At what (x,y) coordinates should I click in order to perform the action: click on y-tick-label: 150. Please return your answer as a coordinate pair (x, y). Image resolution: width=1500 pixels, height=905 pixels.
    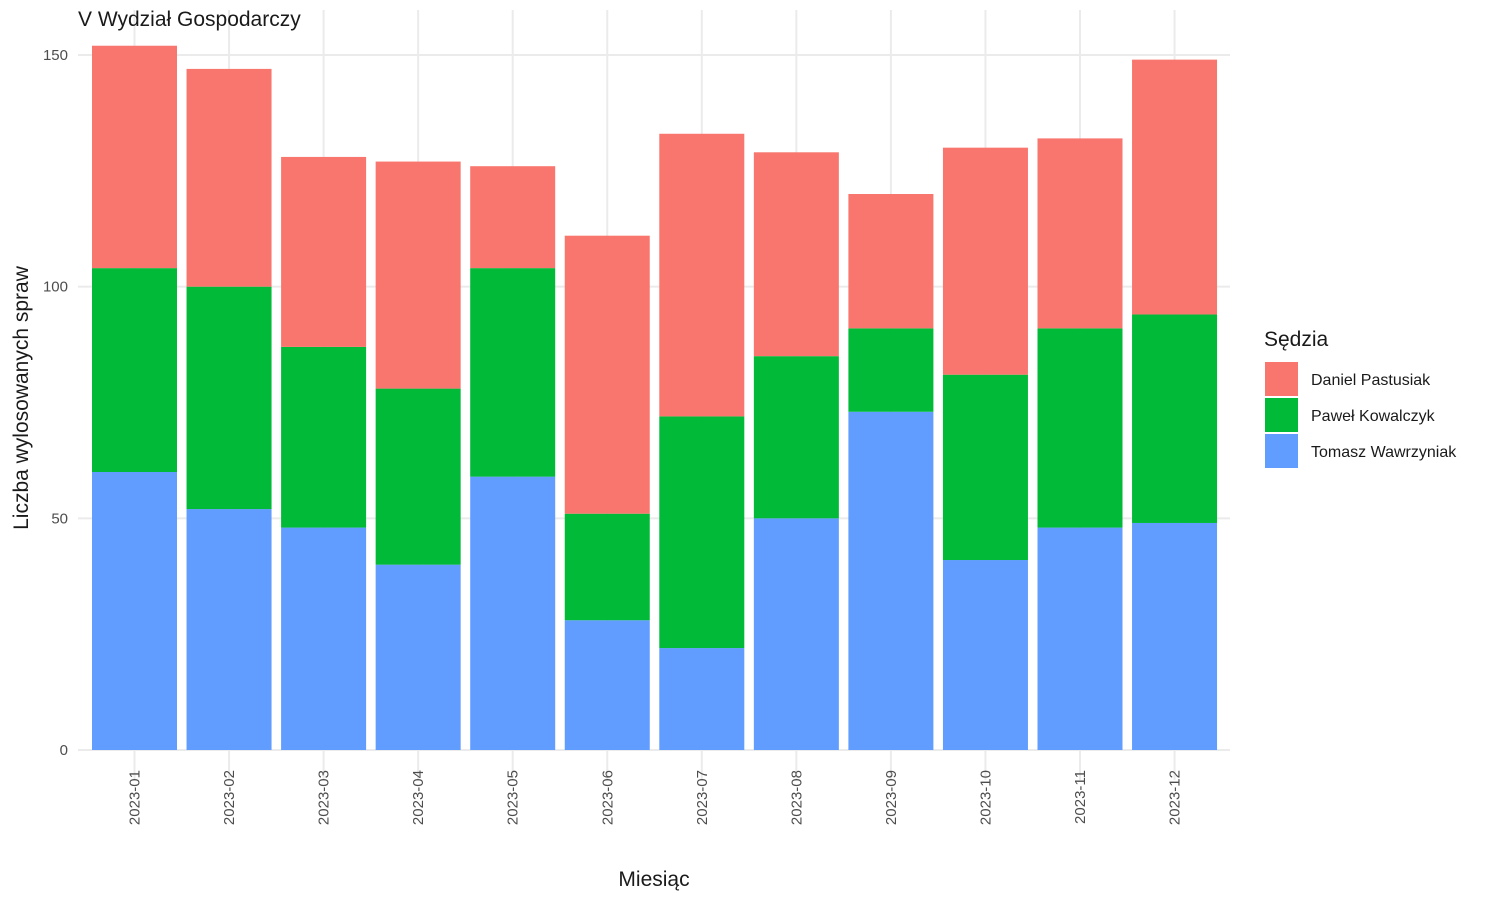
    Looking at the image, I should click on (55, 55).